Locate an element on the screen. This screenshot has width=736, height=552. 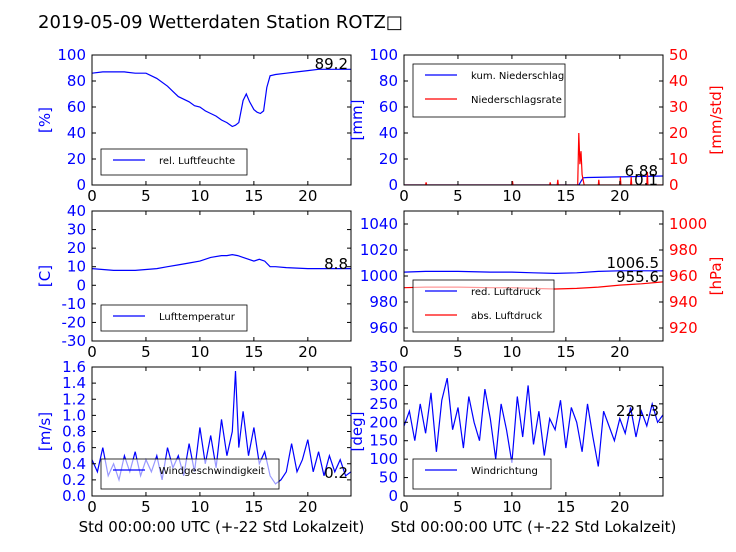
y2-tick-label: 20 is located at coordinates (678, 133).